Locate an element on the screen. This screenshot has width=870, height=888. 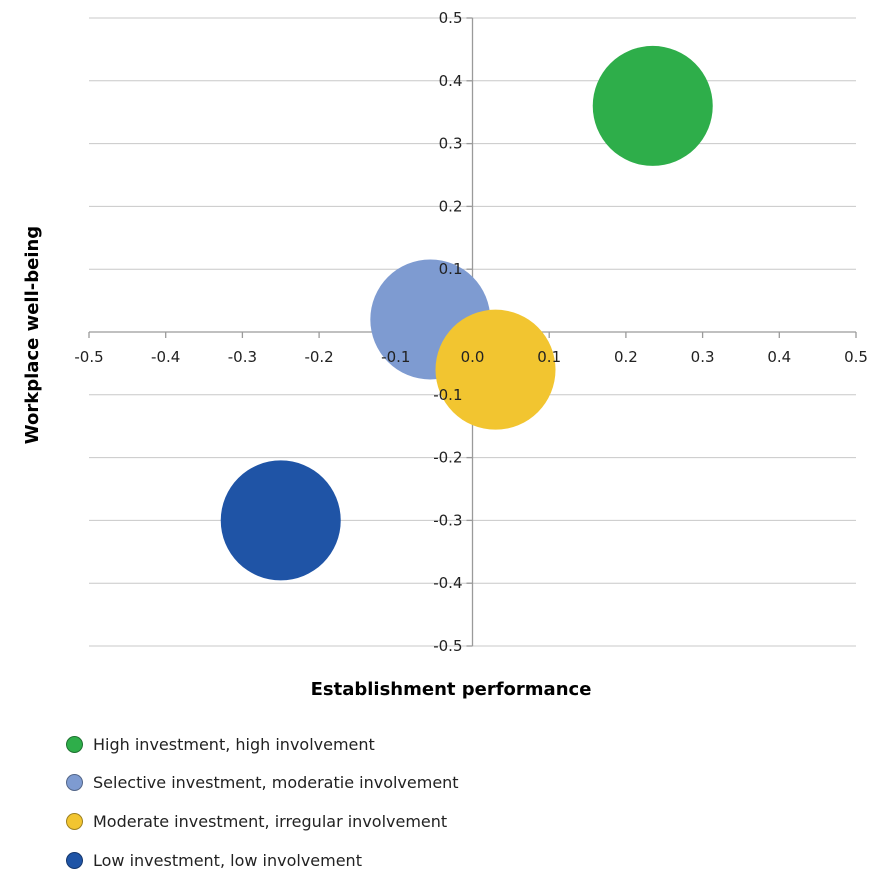
y-tick-label: 0.2 is located at coordinates (451, 206).